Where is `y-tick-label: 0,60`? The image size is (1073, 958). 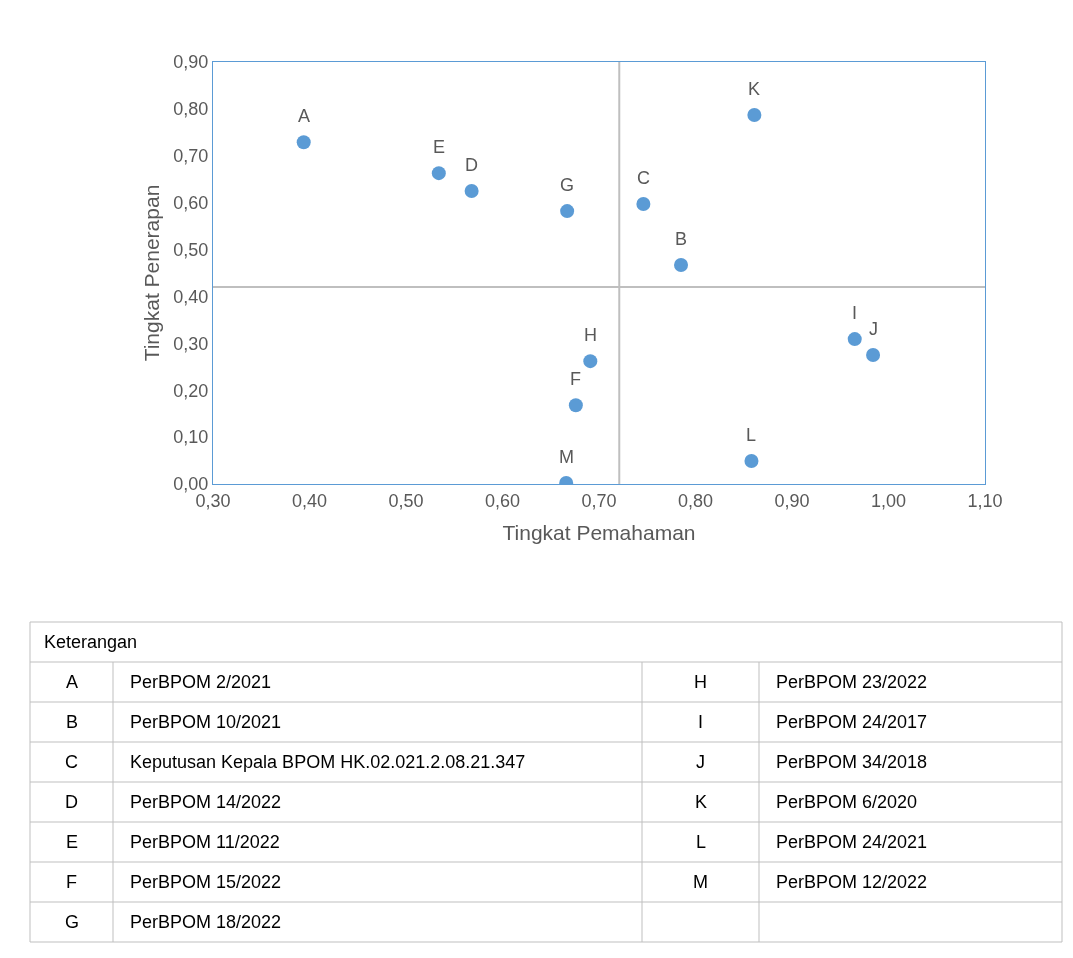
y-tick-label: 0,60 is located at coordinates (191, 202).